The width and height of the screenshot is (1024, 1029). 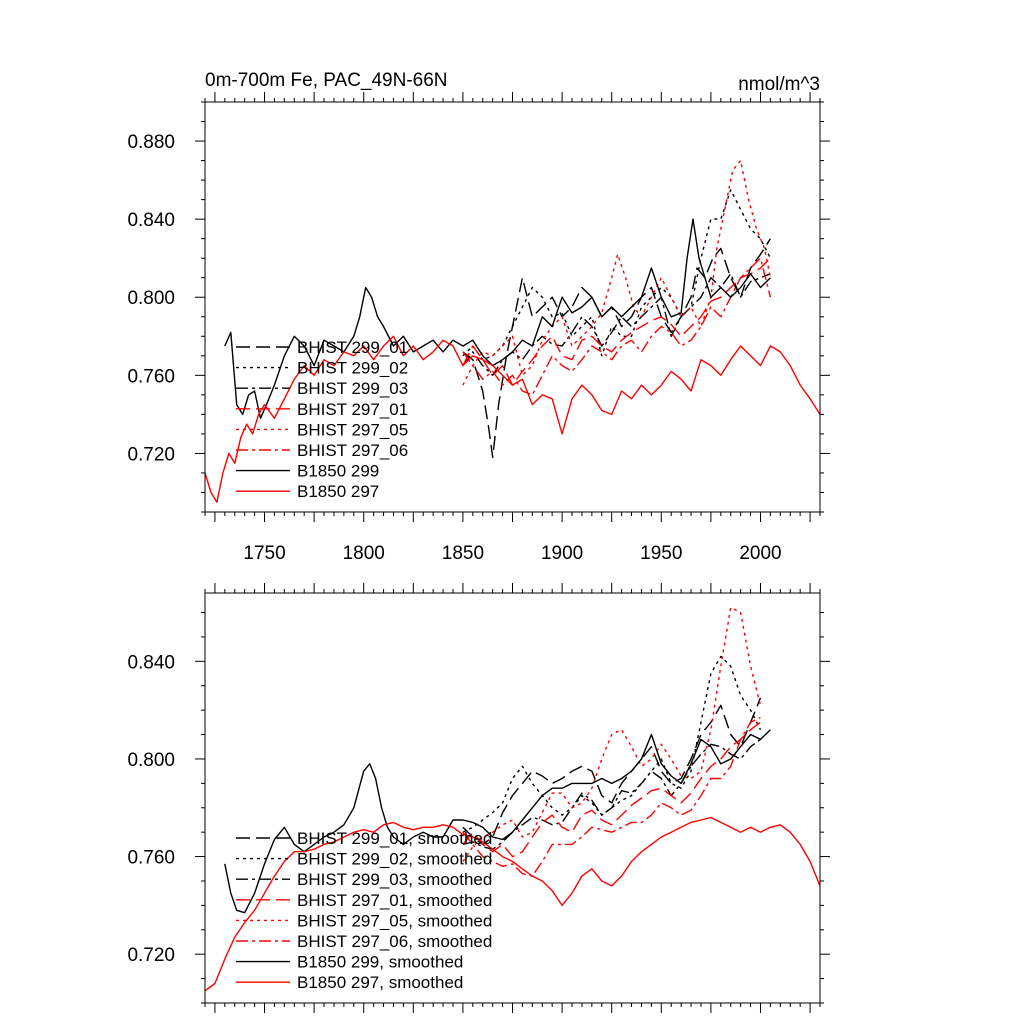 I want to click on series-line-bhist-297-05-smoothed, so click(x=612, y=734).